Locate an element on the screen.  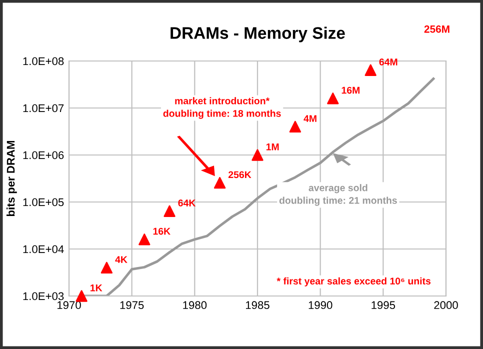
x-tick-label: 1975 is located at coordinates (132, 305).